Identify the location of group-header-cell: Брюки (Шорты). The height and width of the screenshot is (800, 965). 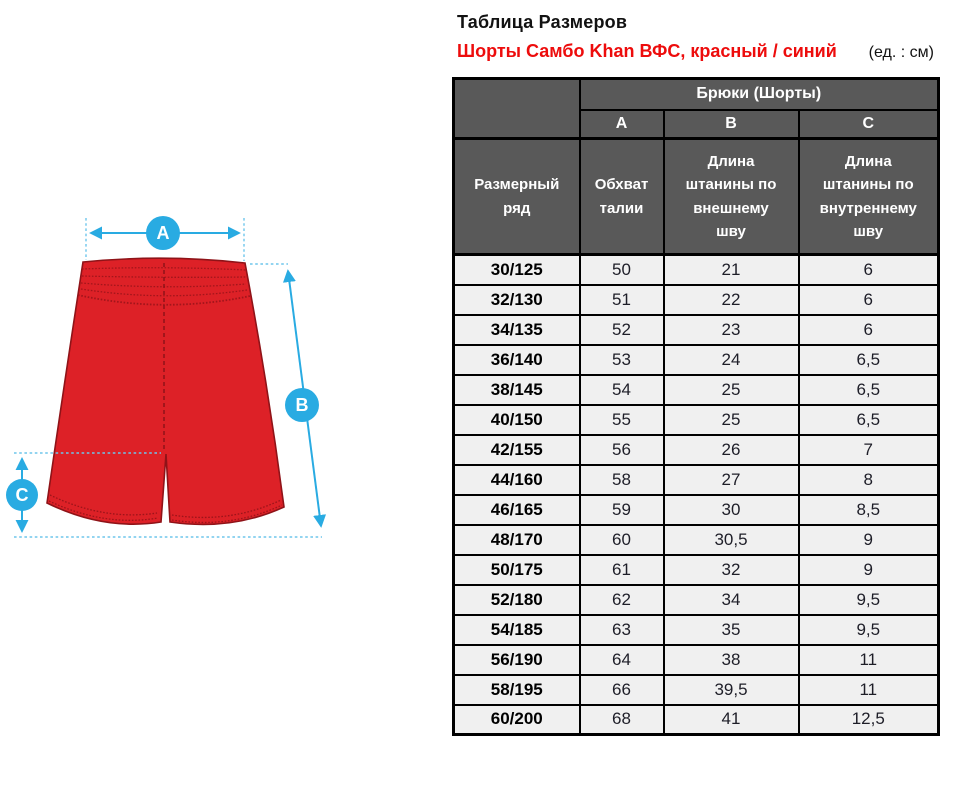
(759, 94).